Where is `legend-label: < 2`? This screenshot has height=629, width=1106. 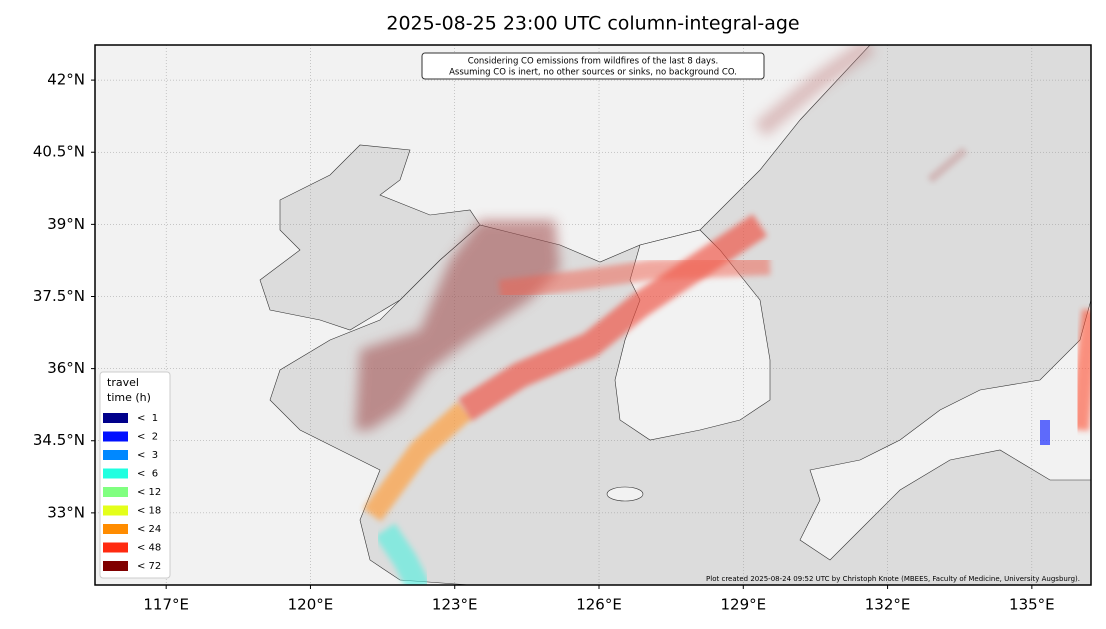 legend-label: < 2 is located at coordinates (147, 437).